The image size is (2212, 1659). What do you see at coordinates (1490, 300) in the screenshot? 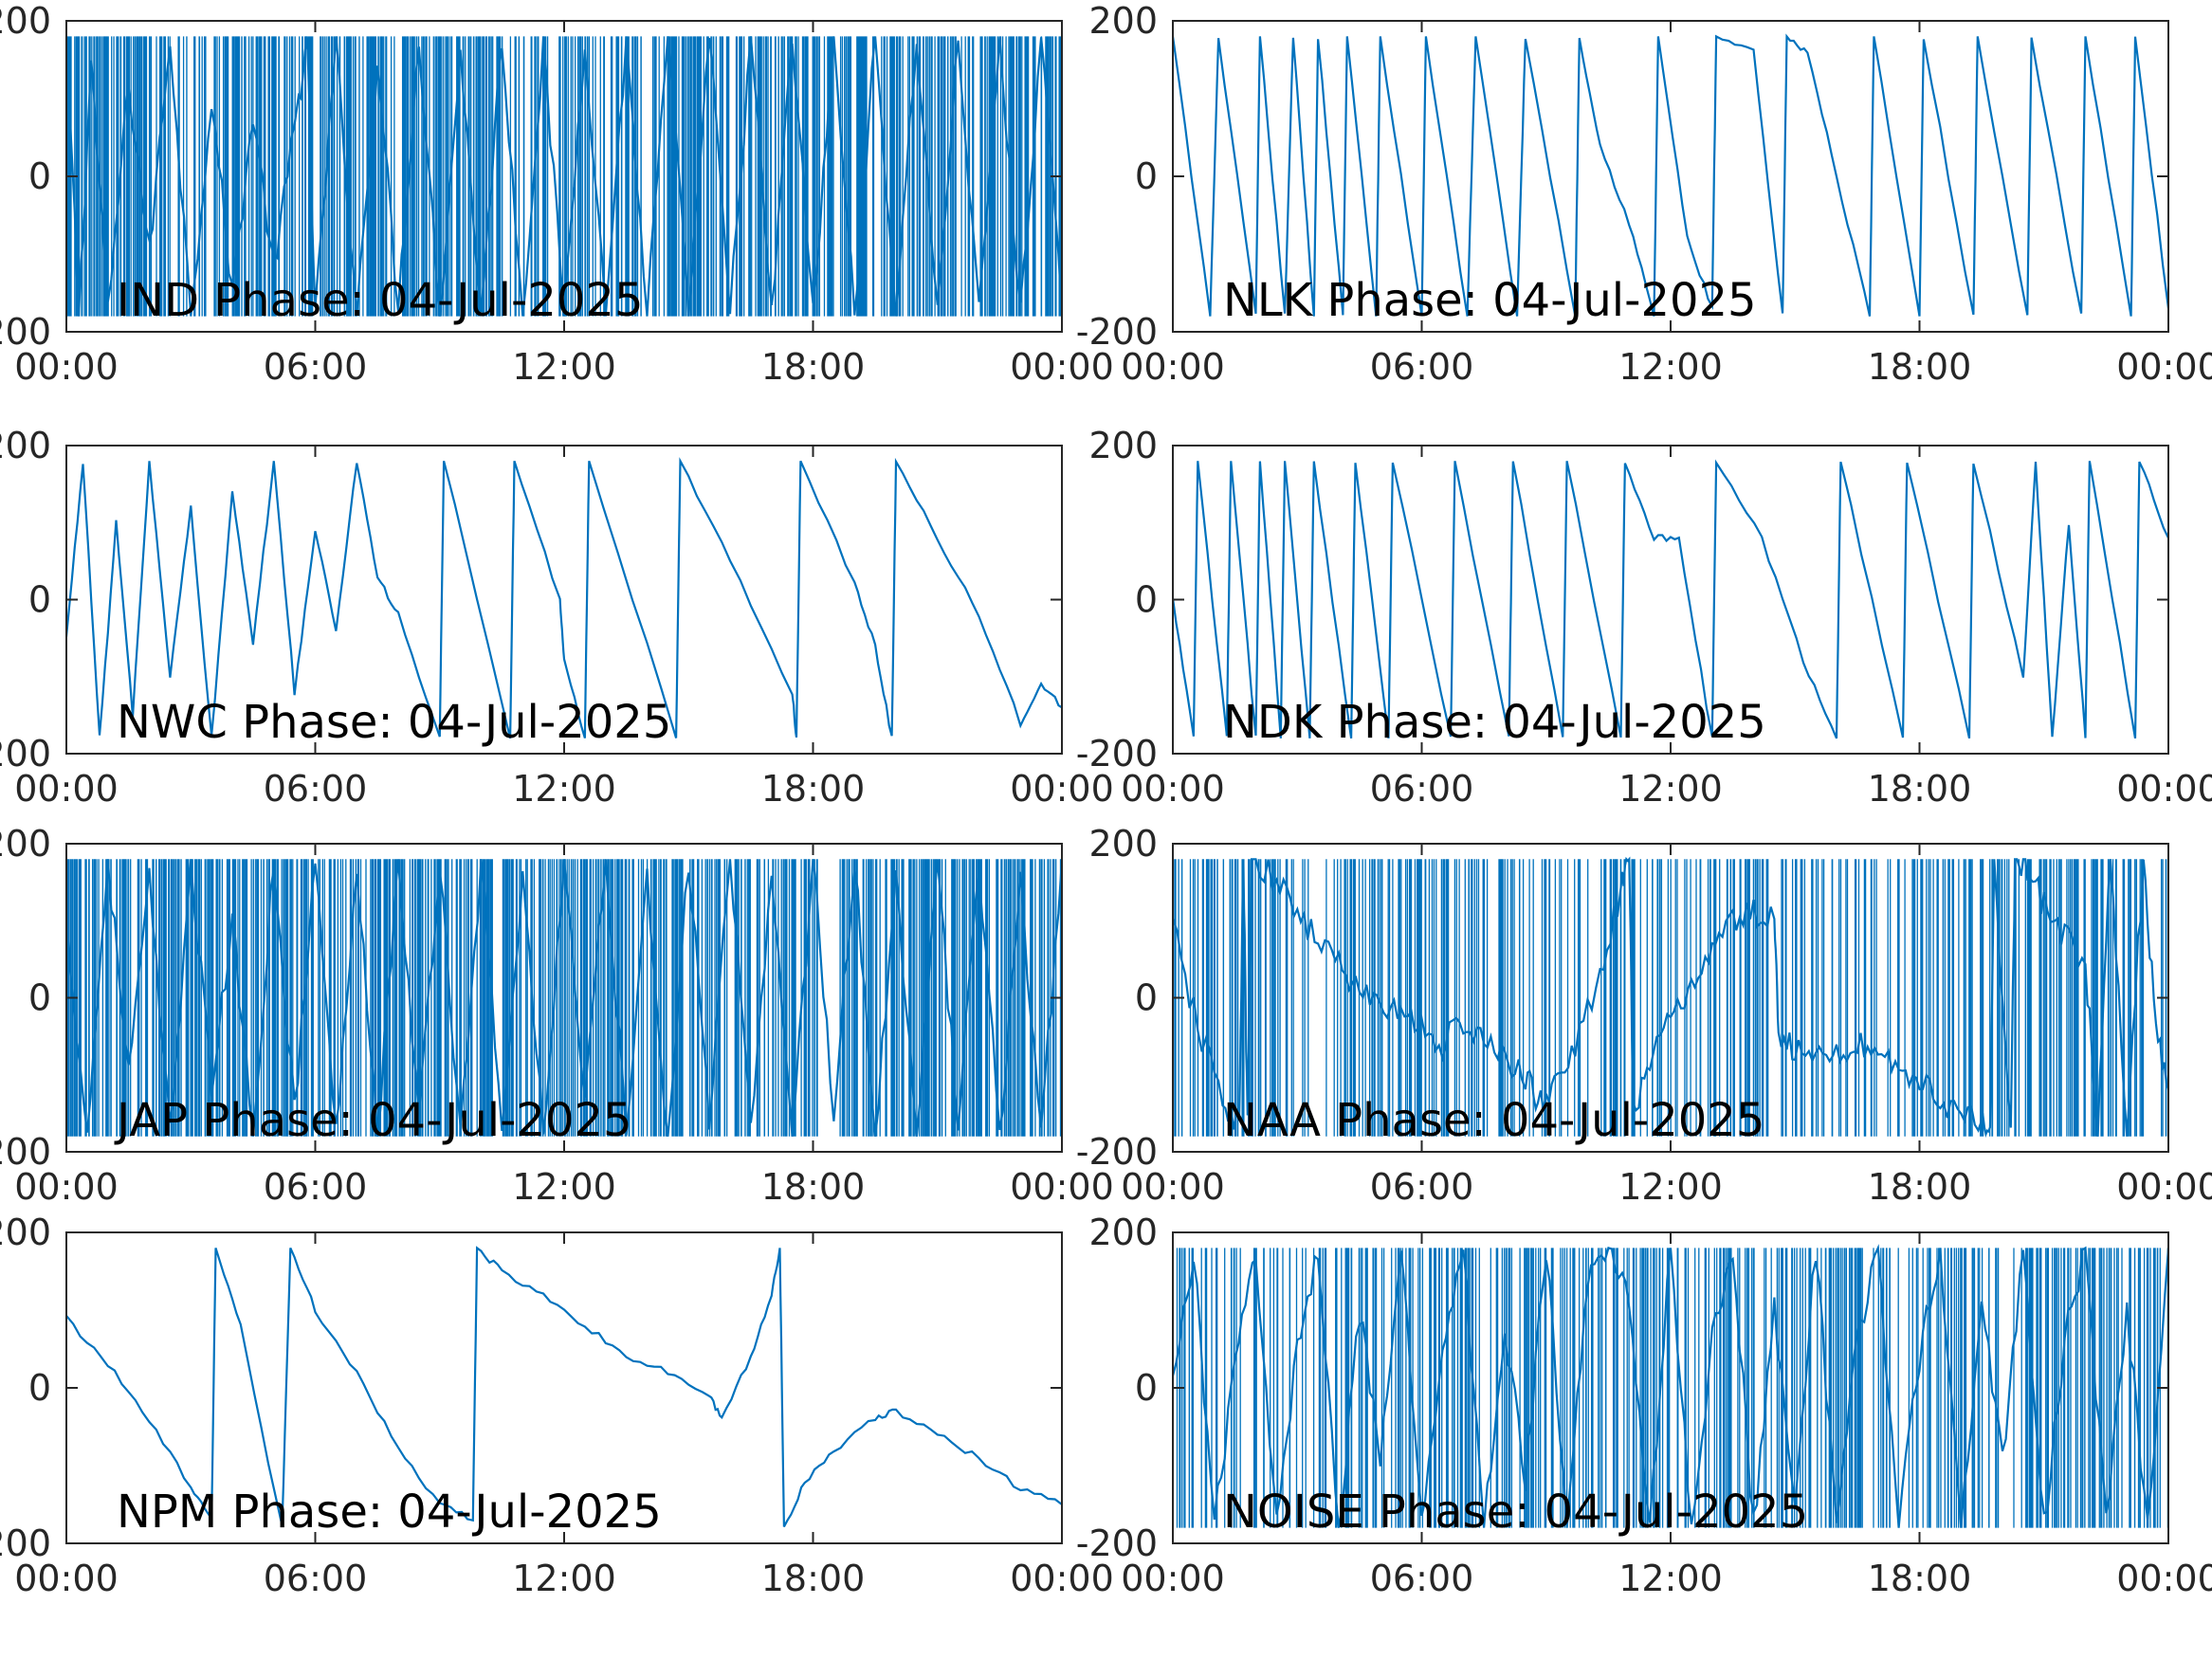
I see `panel-title: NLK Phase: 04-Jul-2025` at bounding box center [1490, 300].